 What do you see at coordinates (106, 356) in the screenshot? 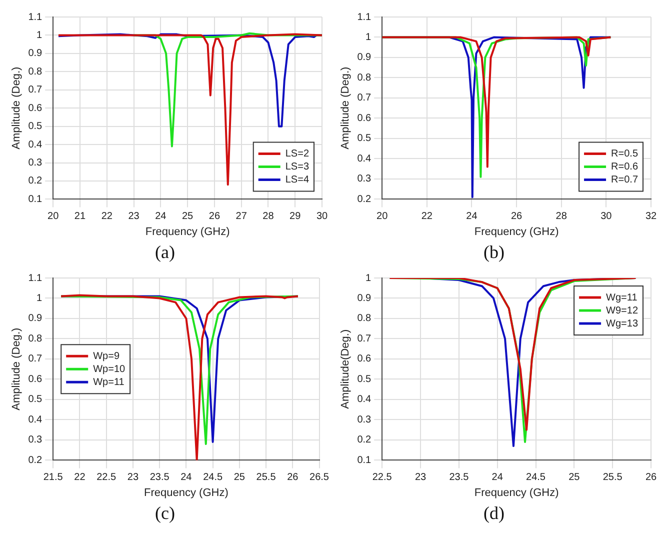
I see `legend-label: Wp=9` at bounding box center [106, 356].